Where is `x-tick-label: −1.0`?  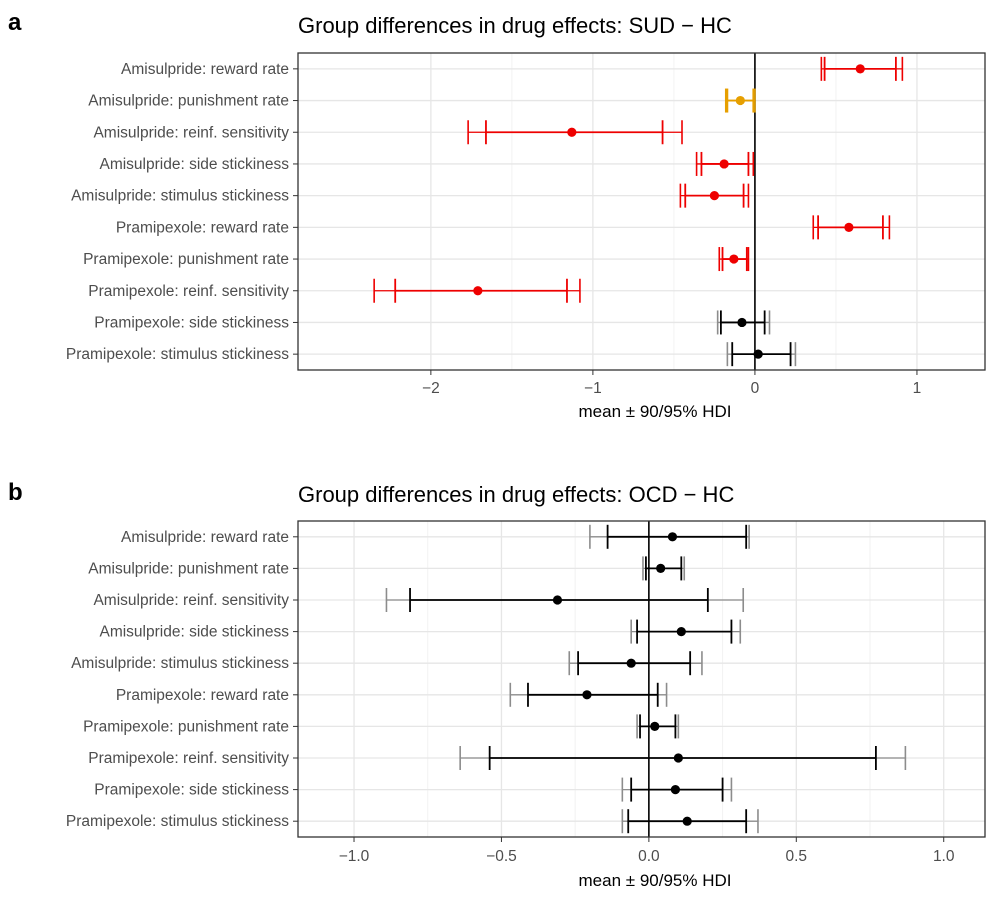 x-tick-label: −1.0 is located at coordinates (354, 856).